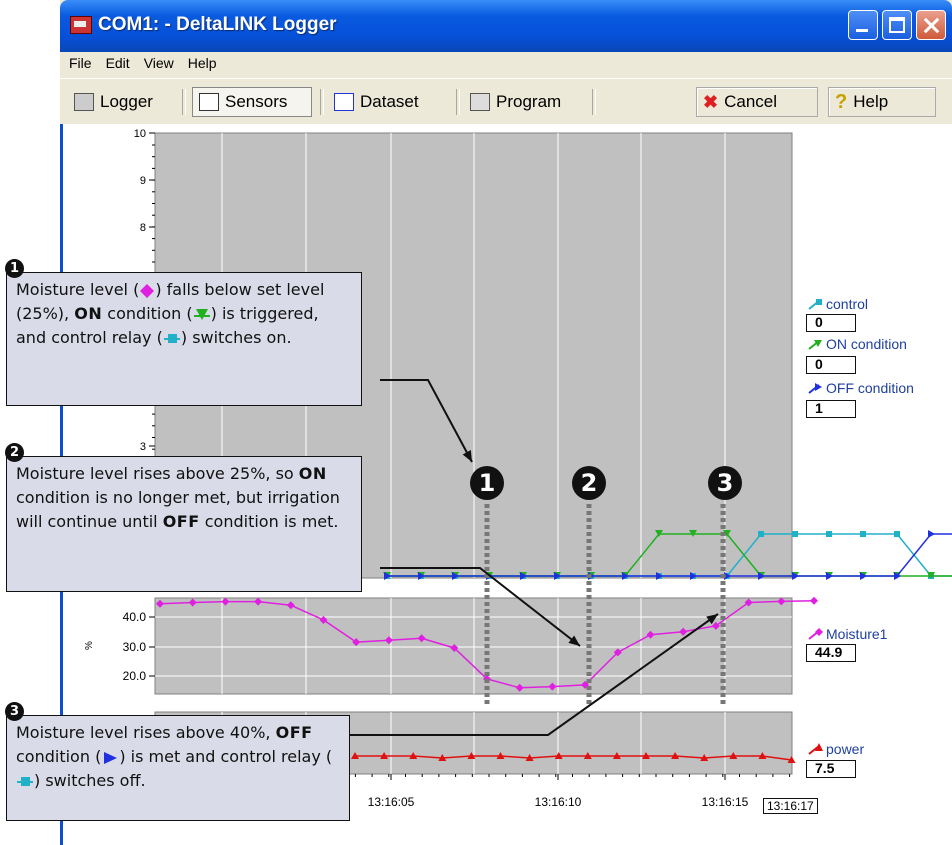 This screenshot has height=845, width=952. What do you see at coordinates (135, 617) in the screenshot?
I see `y-tick-label: 40.0` at bounding box center [135, 617].